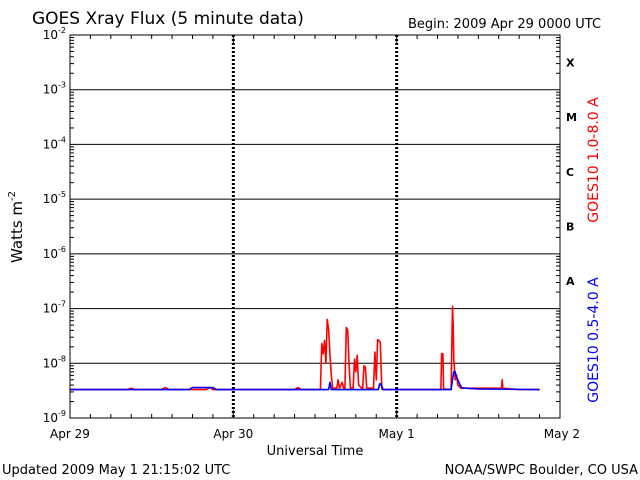  Describe the element at coordinates (54, 198) in the screenshot. I see `y-tick-label: 10⁻⁵` at that location.